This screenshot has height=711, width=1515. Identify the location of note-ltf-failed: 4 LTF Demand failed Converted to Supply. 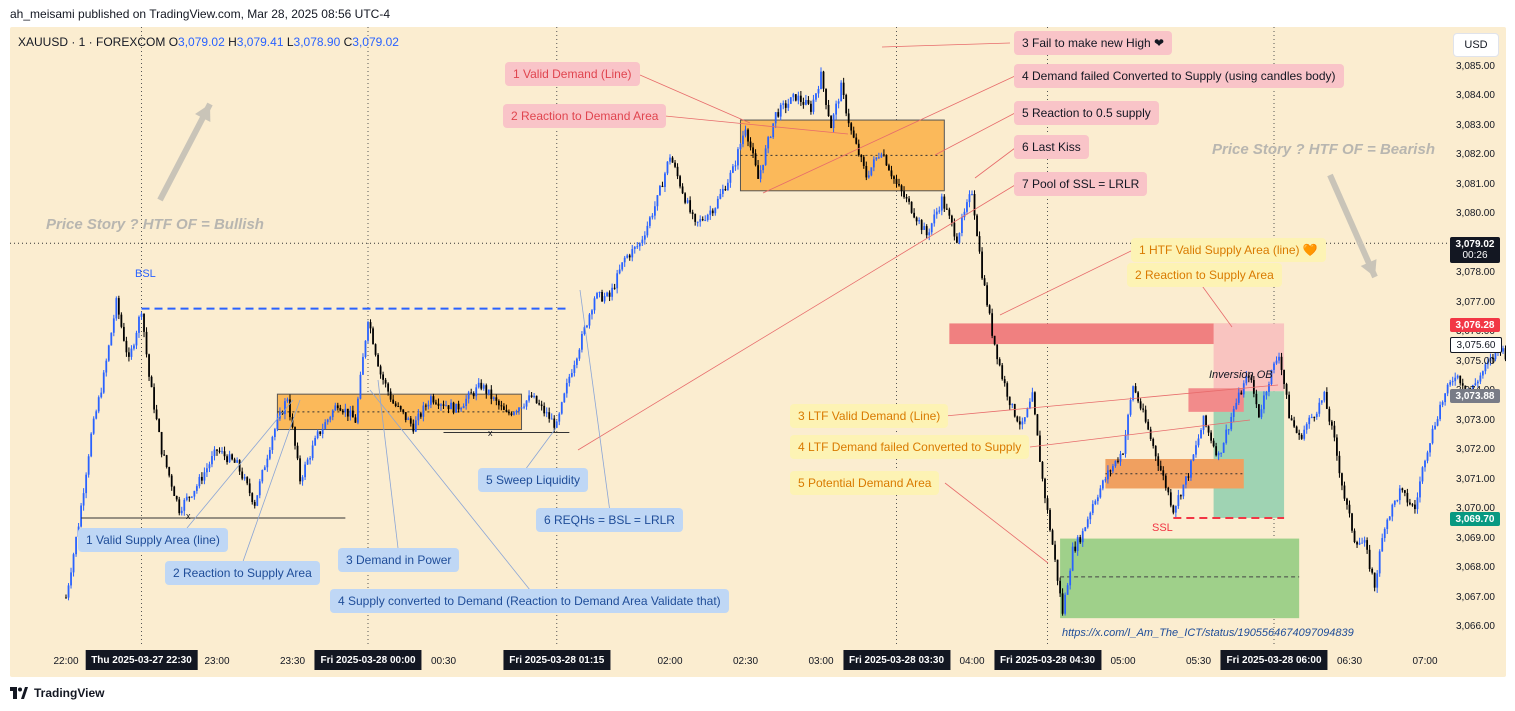
(910, 447).